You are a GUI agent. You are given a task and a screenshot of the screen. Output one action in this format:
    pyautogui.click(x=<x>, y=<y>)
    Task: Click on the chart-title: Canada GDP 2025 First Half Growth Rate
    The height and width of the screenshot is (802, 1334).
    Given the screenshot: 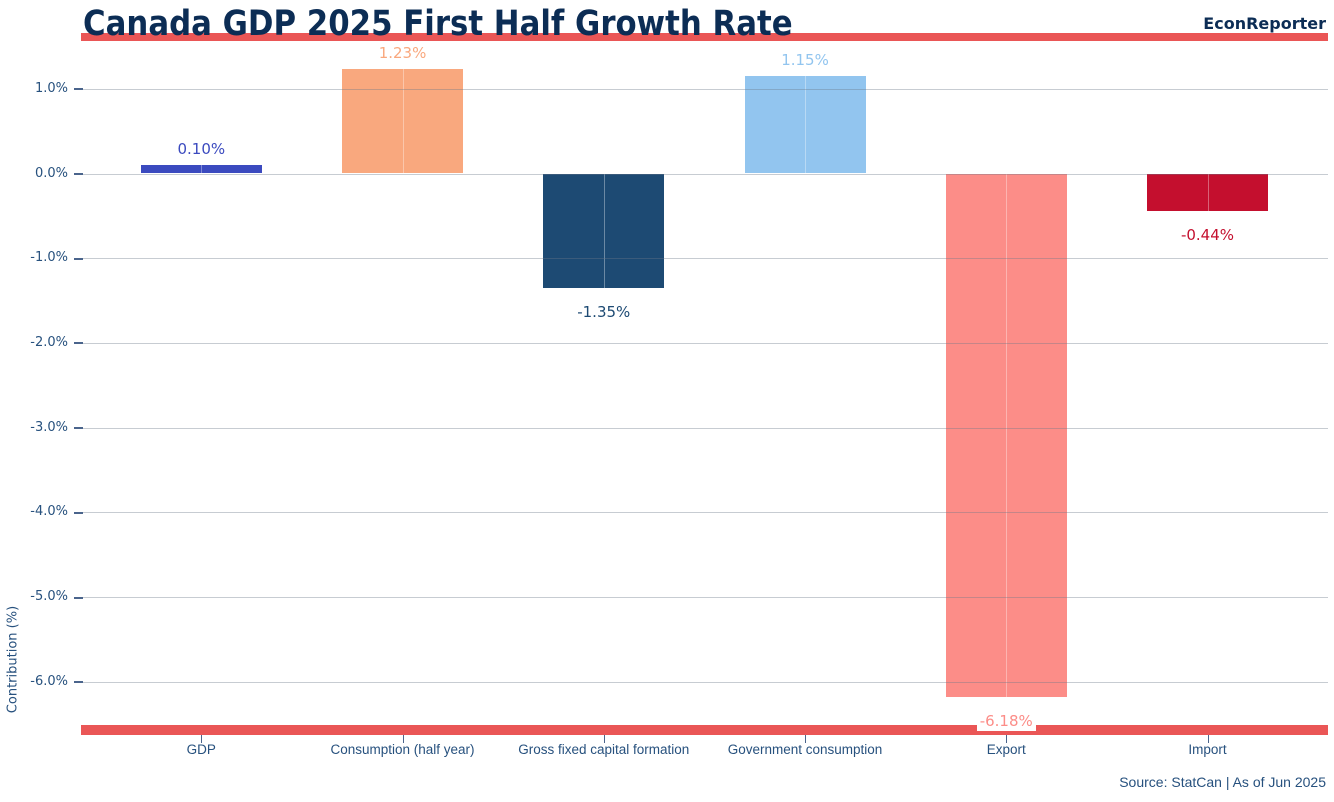 What is the action you would take?
    pyautogui.click(x=438, y=24)
    